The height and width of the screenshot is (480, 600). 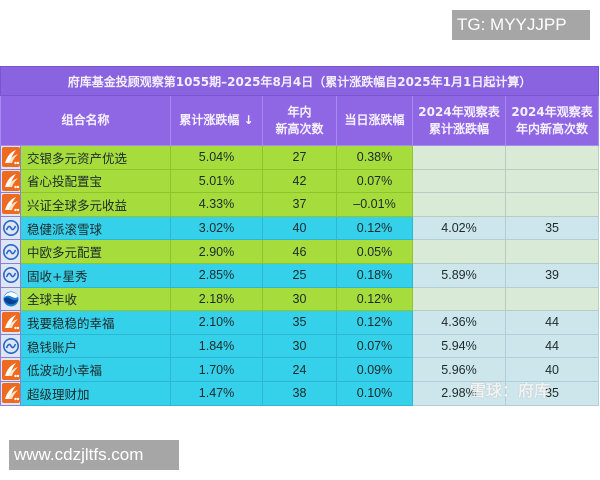 What do you see at coordinates (216, 369) in the screenshot?
I see `cum-return: 1.70%` at bounding box center [216, 369].